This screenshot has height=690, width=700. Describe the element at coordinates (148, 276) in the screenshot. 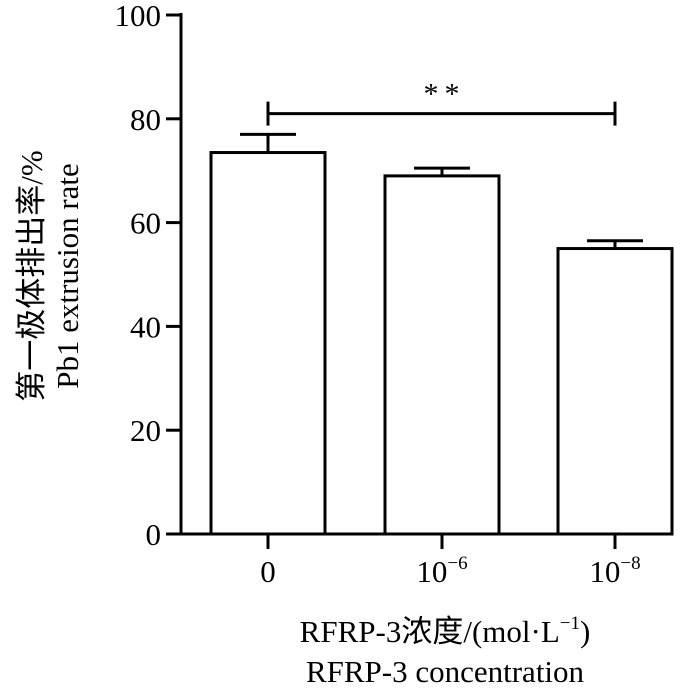

I see `y-ticks-group: 0 20 40 60 80 100` at that location.